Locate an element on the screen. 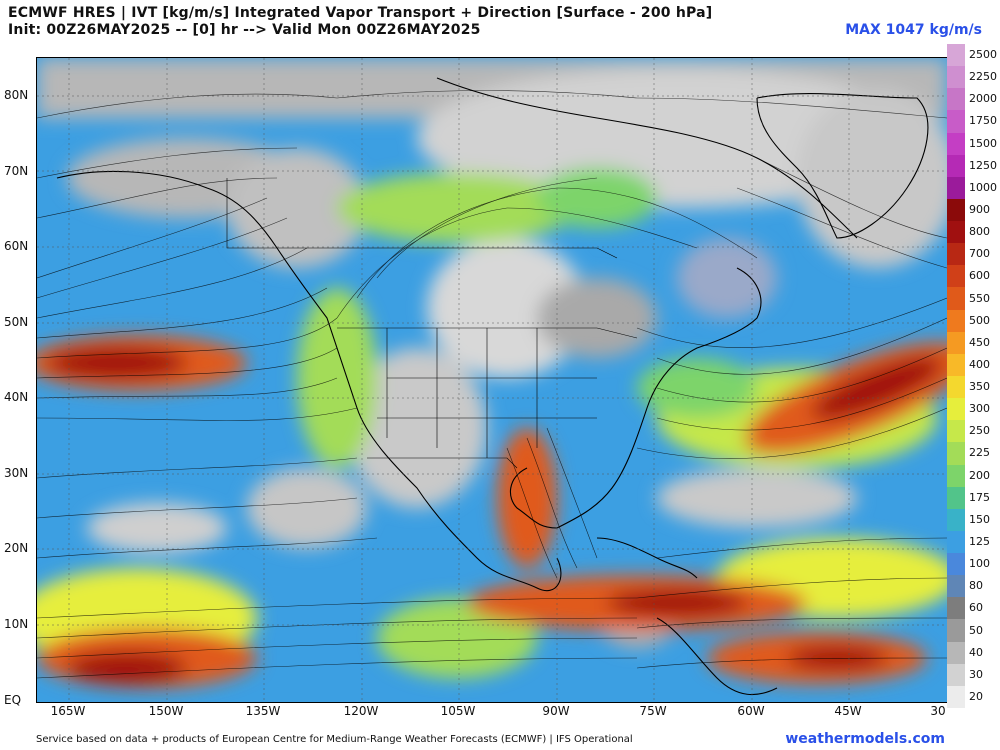  lon-label-45w: 45W is located at coordinates (848, 711).